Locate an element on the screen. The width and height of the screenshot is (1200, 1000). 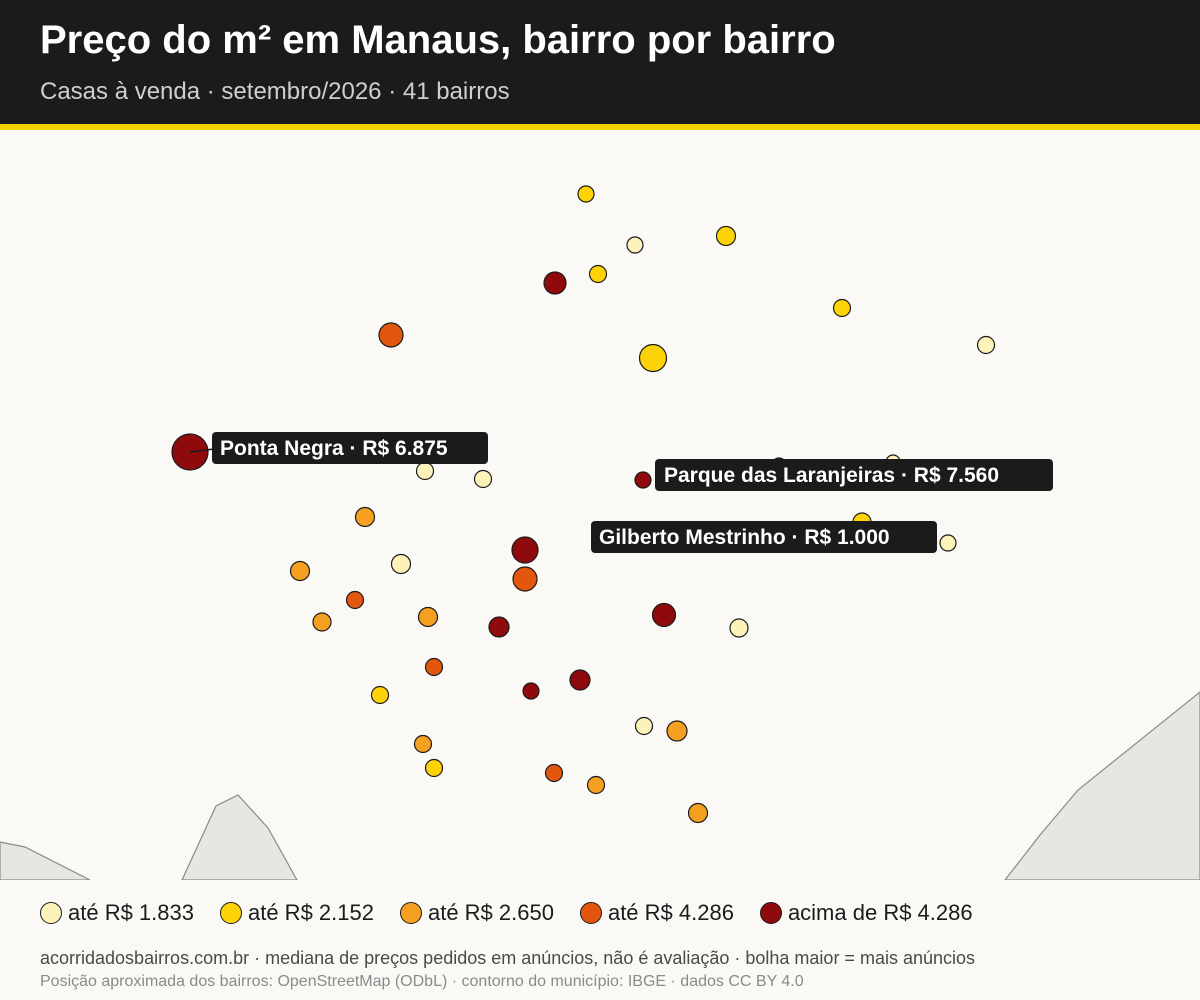
land-shape-left is located at coordinates (45, 860).